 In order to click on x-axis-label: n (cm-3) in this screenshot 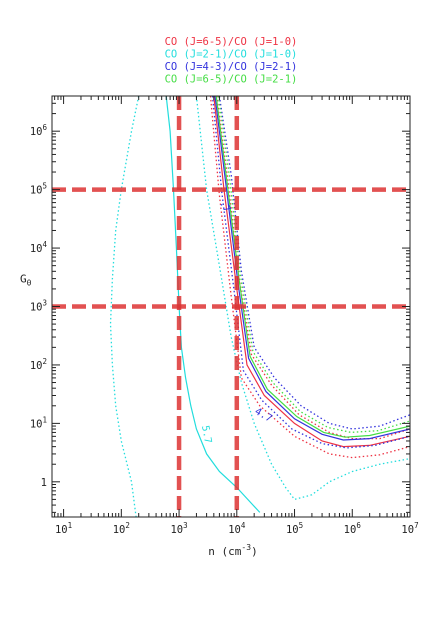, I will do `click(232, 550)`.